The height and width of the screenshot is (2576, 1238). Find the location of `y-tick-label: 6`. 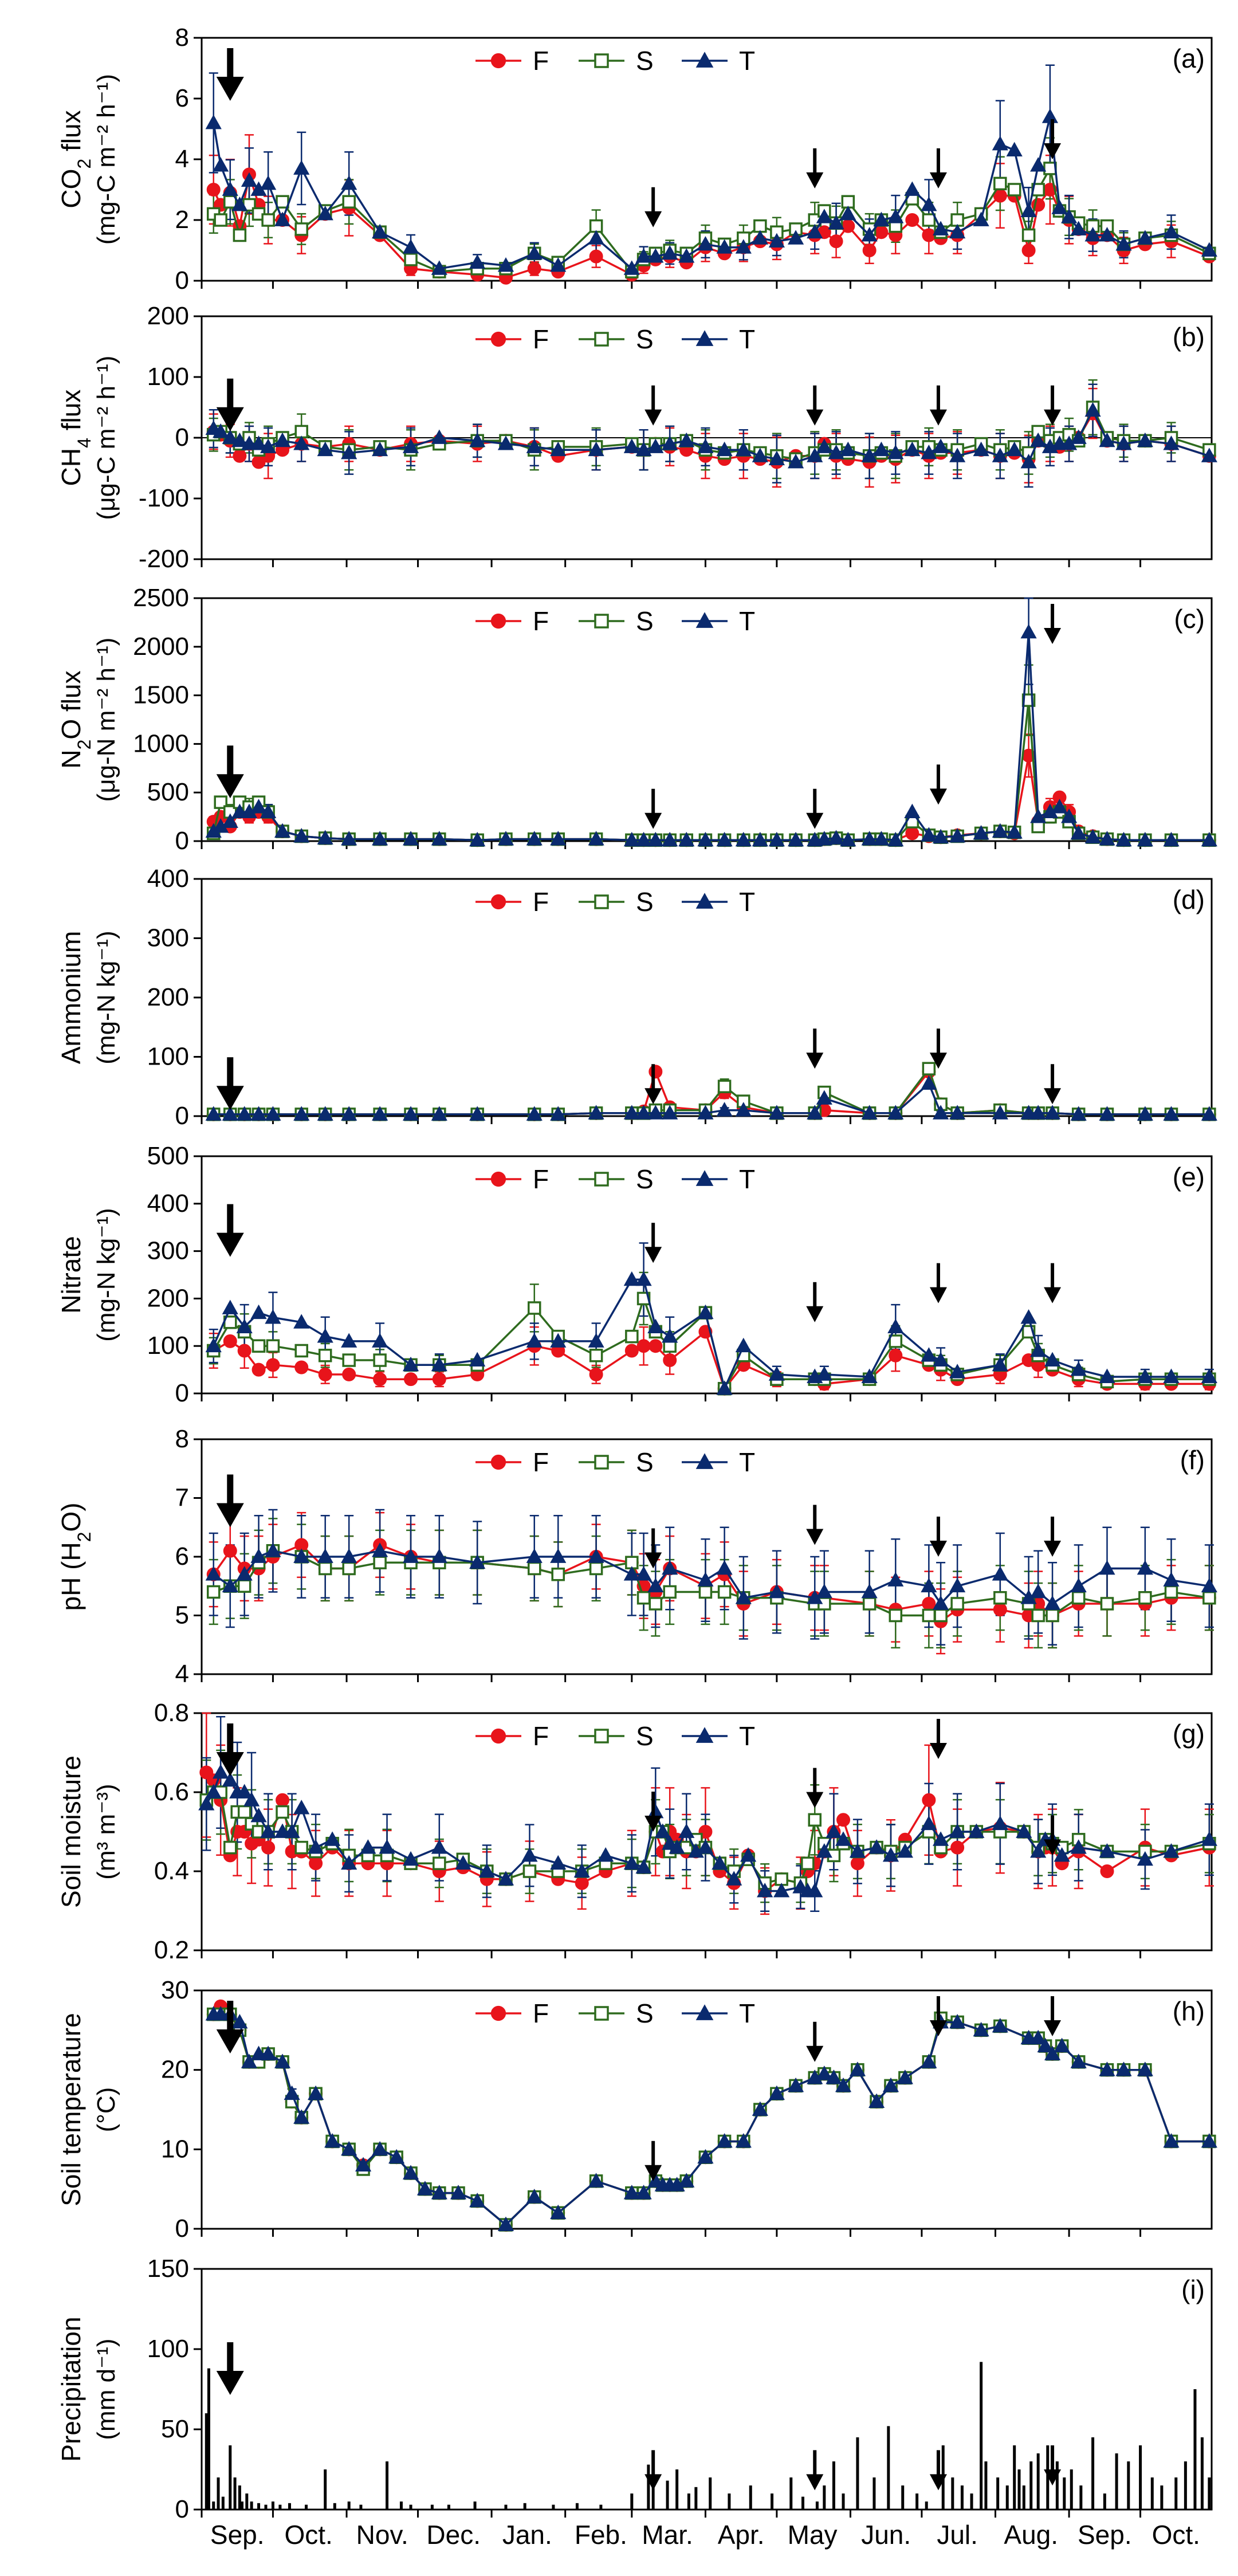

y-tick-label: 6 is located at coordinates (182, 1556).